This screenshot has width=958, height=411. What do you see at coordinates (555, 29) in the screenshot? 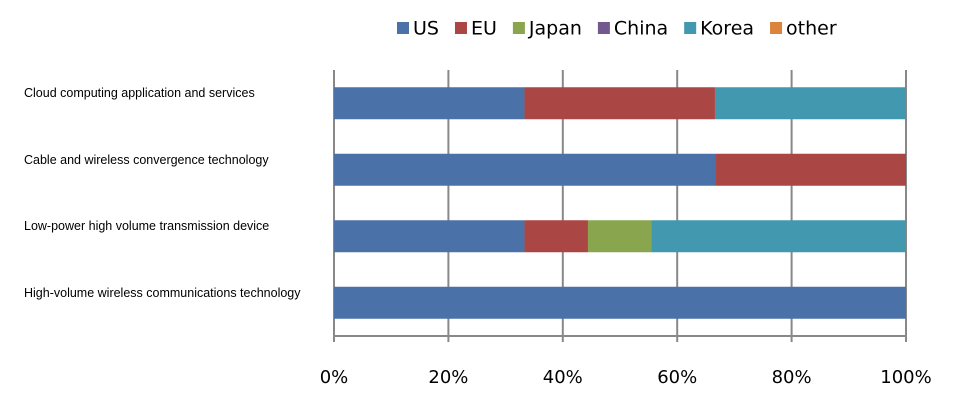
I see `legend-label: Japan` at bounding box center [555, 29].